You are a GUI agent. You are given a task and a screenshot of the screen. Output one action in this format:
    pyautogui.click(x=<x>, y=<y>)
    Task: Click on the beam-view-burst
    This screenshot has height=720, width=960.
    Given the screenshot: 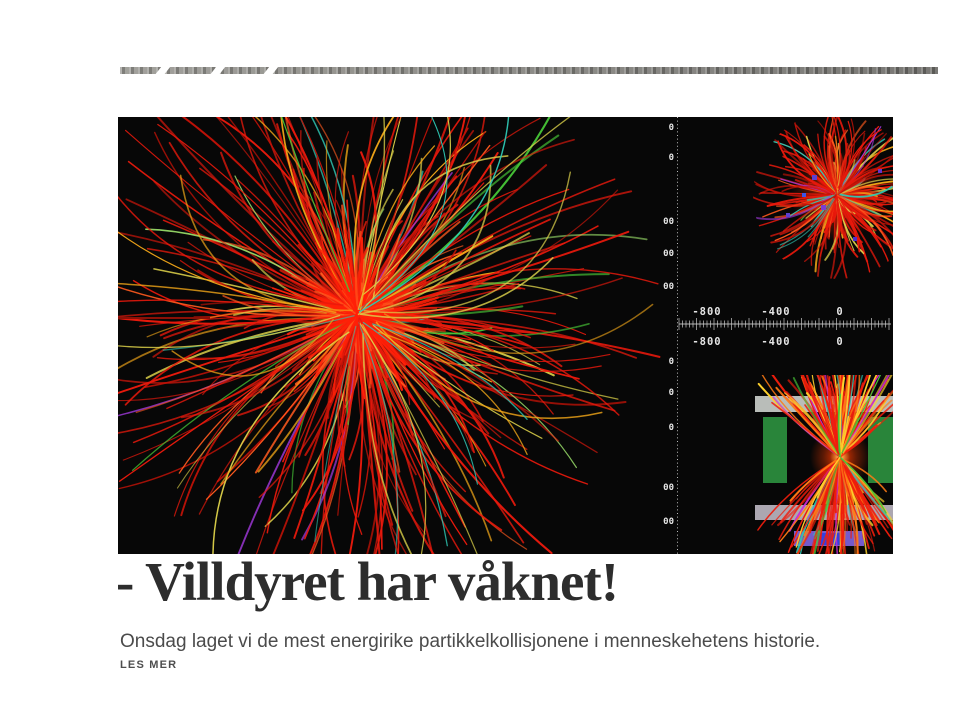 What is the action you would take?
    pyautogui.click(x=823, y=198)
    